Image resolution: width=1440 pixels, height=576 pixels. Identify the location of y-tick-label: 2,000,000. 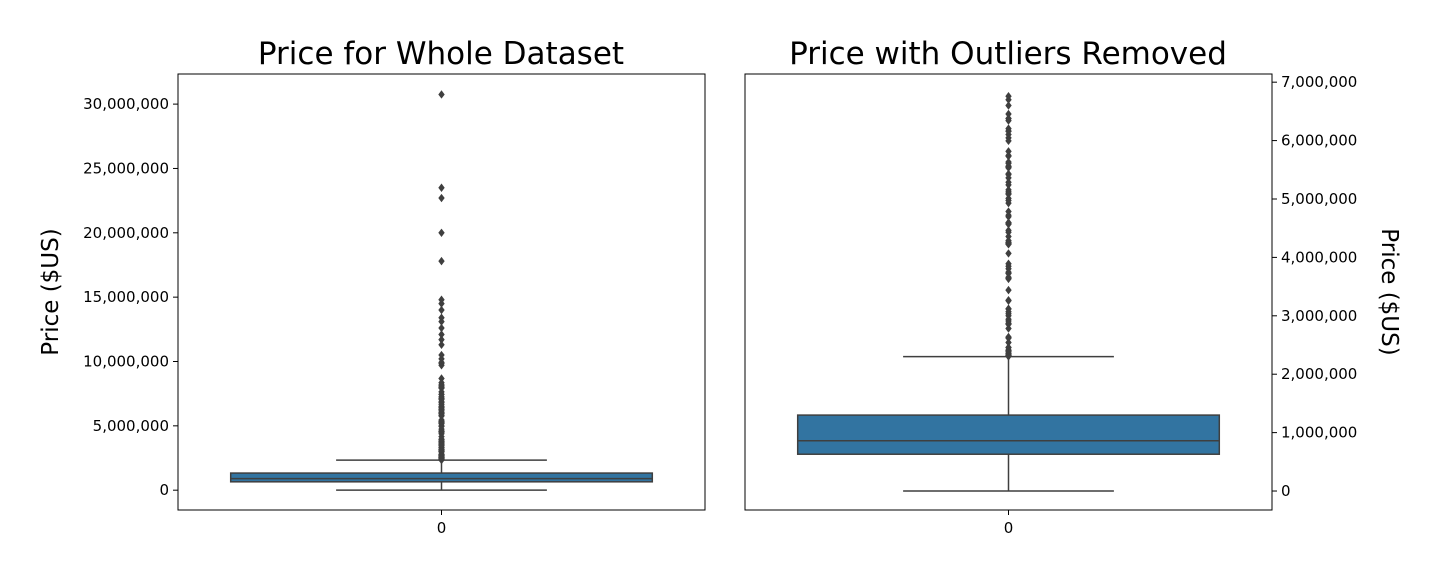
(1319, 374).